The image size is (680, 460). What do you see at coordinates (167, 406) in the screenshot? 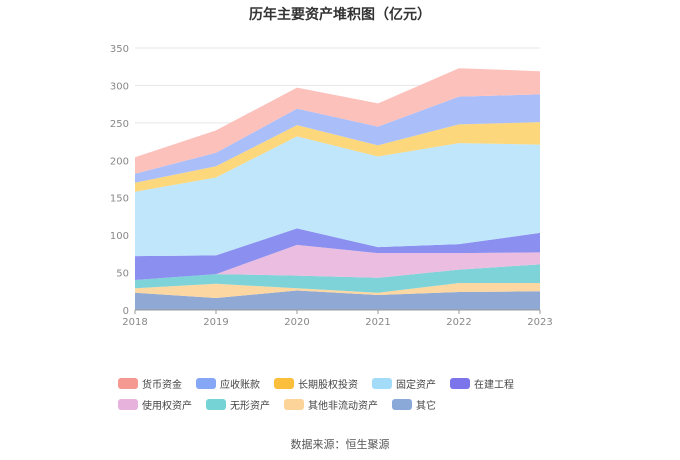
I see `legend-label: 使用权资产` at bounding box center [167, 406].